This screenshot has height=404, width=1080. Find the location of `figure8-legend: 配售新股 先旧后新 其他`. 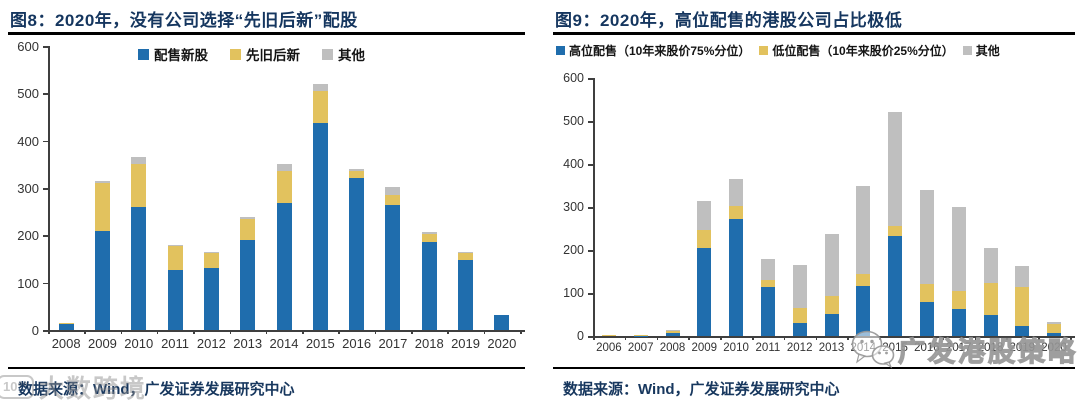

figure8-legend: 配售新股 先旧后新 其他 is located at coordinates (262, 54).